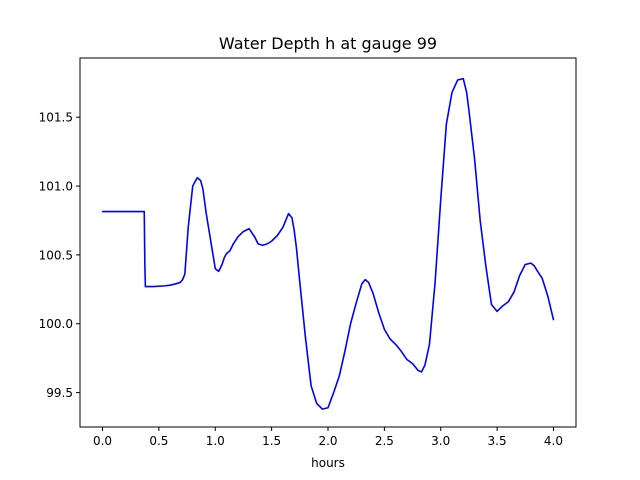 Image resolution: width=640 pixels, height=480 pixels. I want to click on y-tick-label: 99.5, so click(59, 393).